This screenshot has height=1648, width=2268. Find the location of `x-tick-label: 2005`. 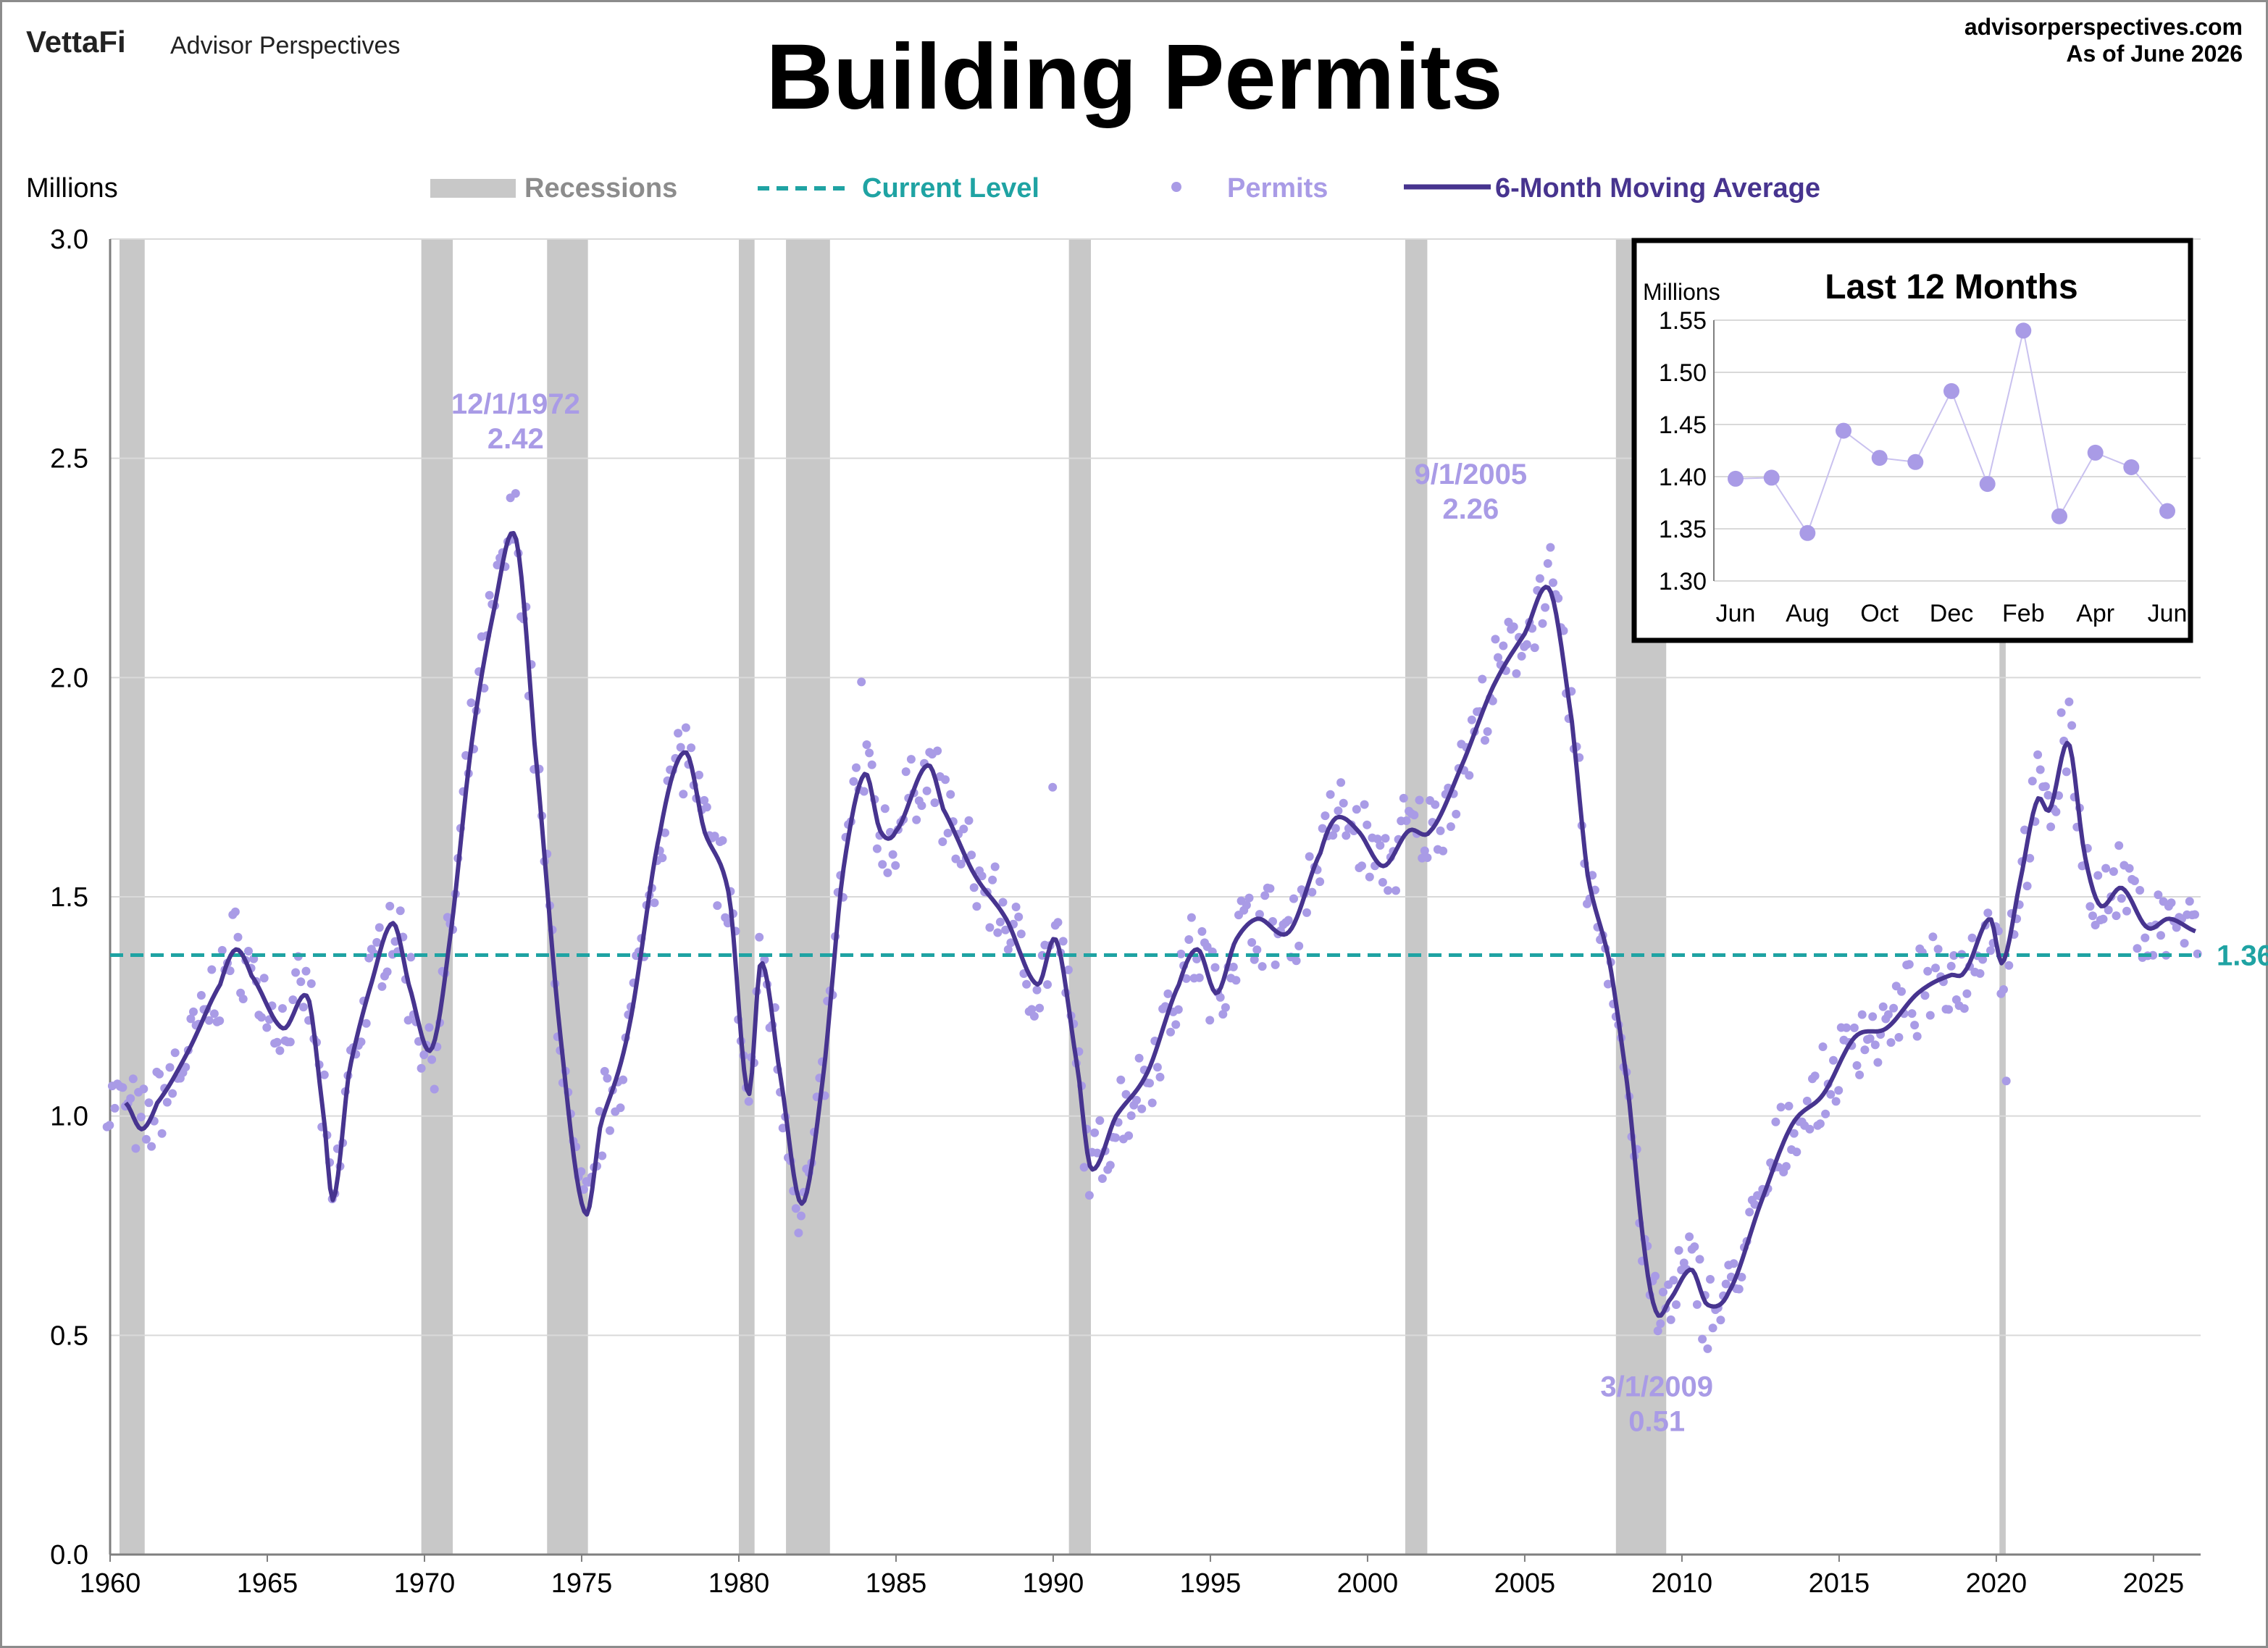

x-tick-label: 2005 is located at coordinates (1525, 1583).